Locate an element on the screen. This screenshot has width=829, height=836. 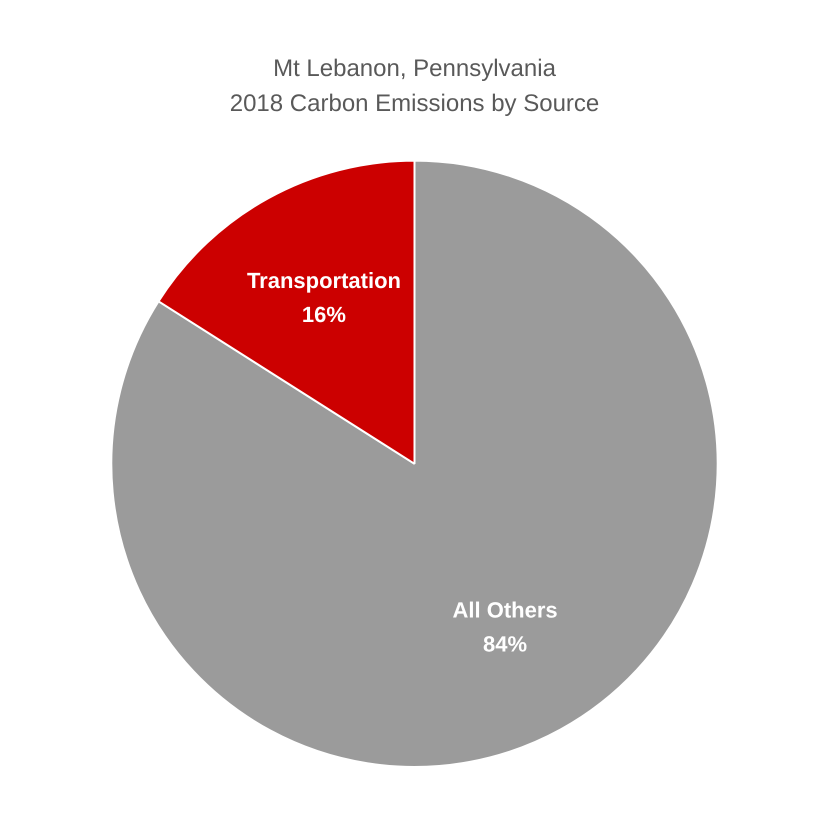
chart-title: Mt Lebanon, Pennsylvania is located at coordinates (415, 68).